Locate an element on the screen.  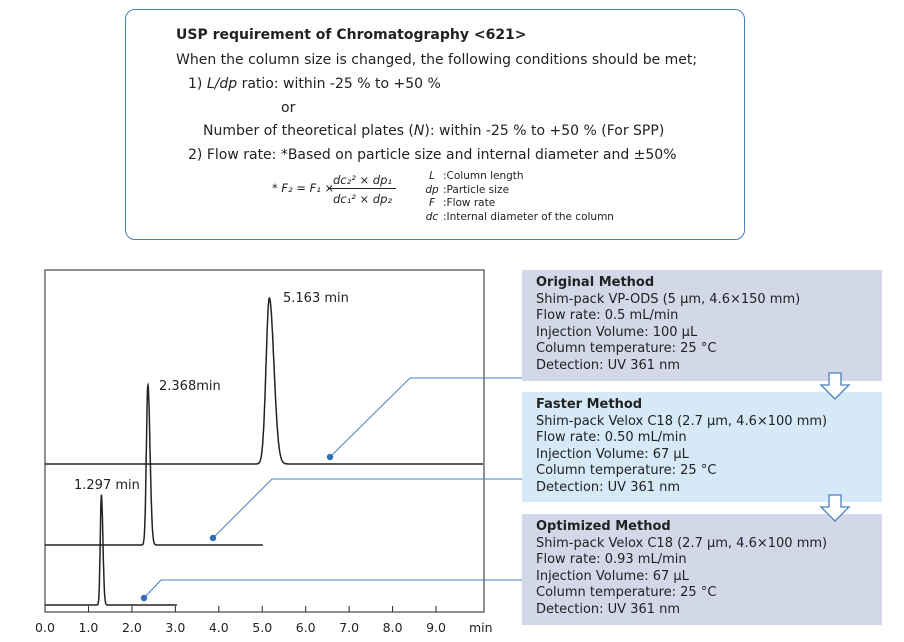
callout-line-original is located at coordinates (425, 417).